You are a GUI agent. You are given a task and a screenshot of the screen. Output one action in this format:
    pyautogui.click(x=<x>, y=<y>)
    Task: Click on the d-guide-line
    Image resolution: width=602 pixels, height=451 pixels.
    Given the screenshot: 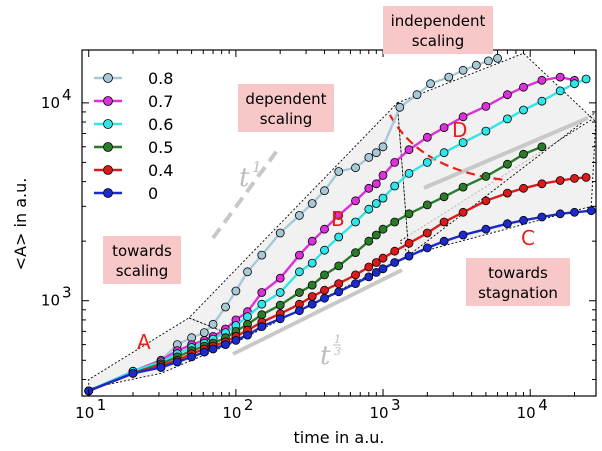 What is the action you would take?
    pyautogui.click(x=506, y=153)
    